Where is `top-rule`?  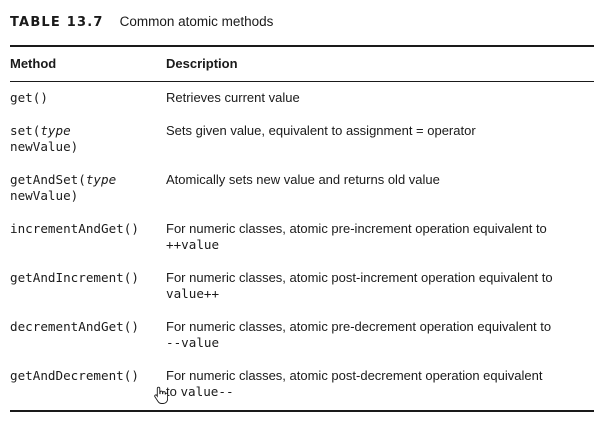 top-rule is located at coordinates (302, 46).